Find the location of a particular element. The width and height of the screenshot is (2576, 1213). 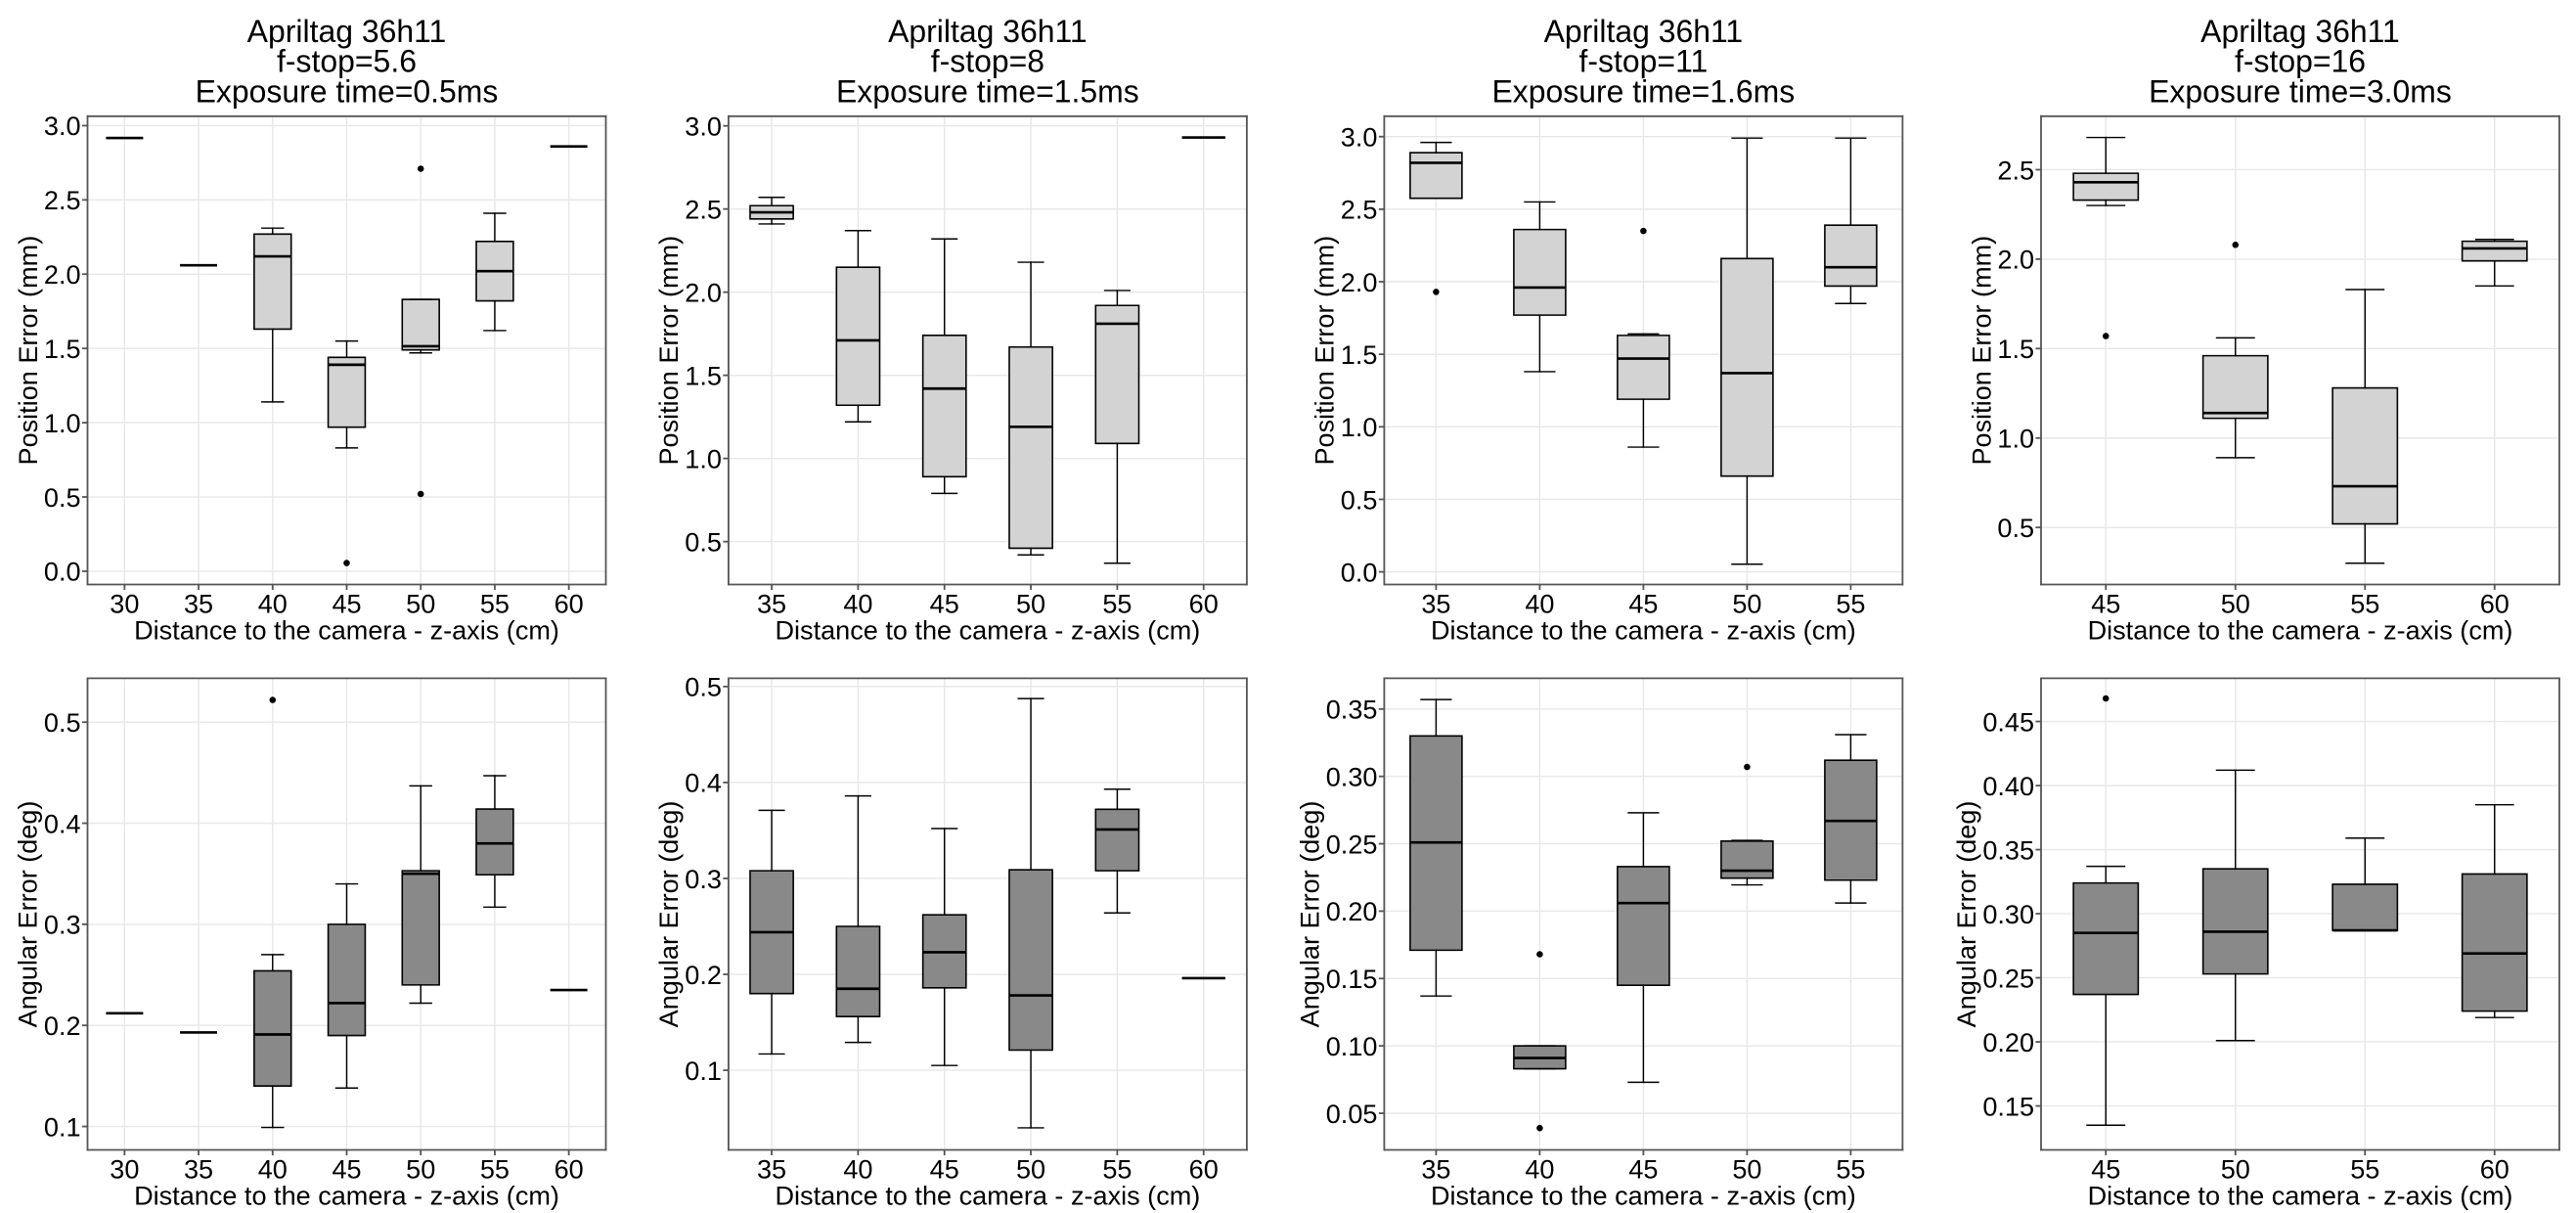

svg-text: 0.2 is located at coordinates (703, 975).